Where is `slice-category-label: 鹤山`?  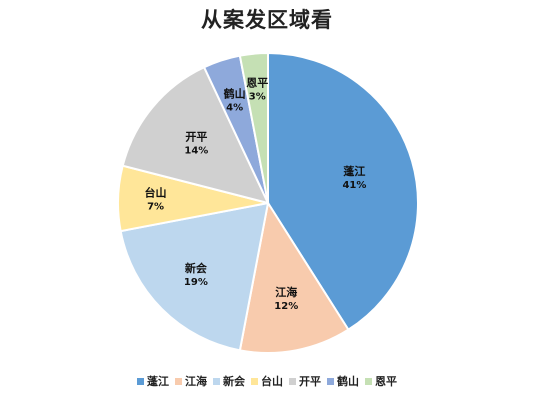 slice-category-label: 鹤山 is located at coordinates (235, 93).